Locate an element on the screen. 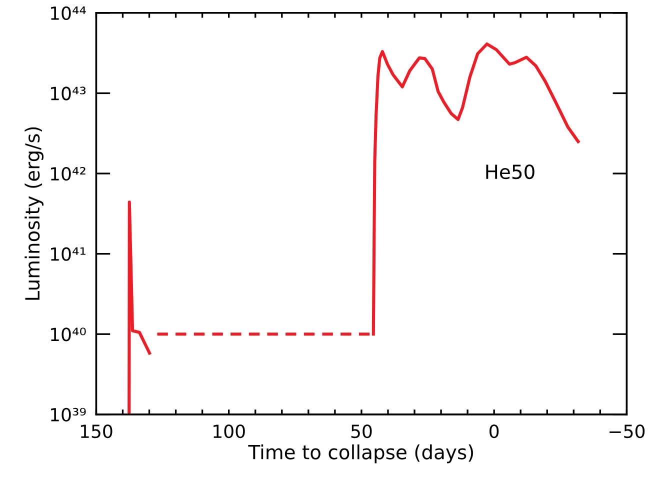  line-series is located at coordinates (140, 307).